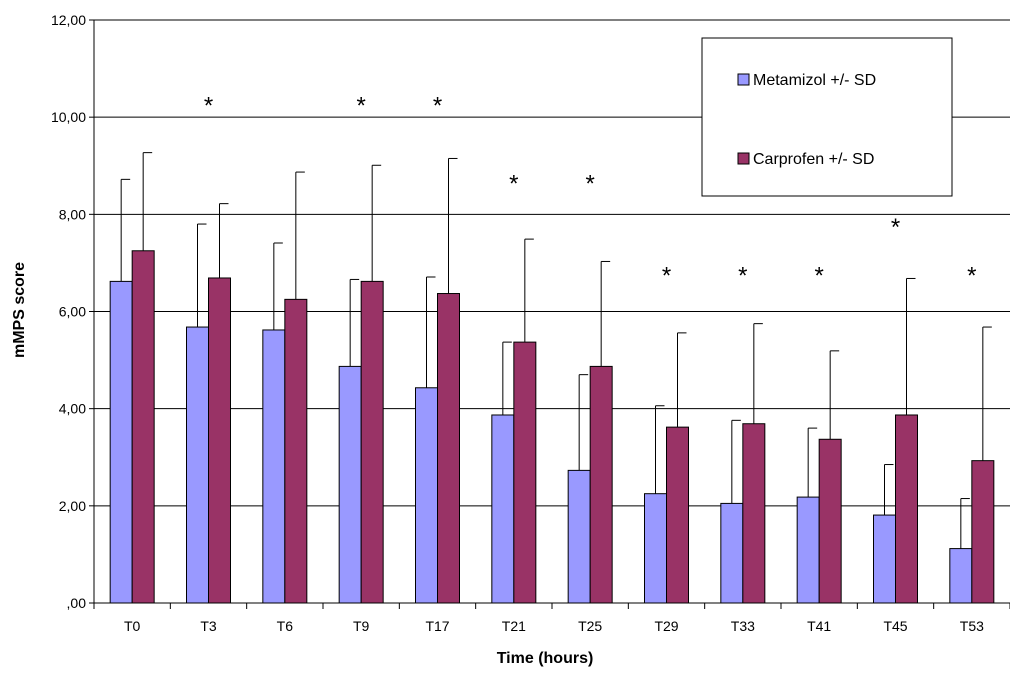 The width and height of the screenshot is (1010, 682). I want to click on legend-box, so click(827, 117).